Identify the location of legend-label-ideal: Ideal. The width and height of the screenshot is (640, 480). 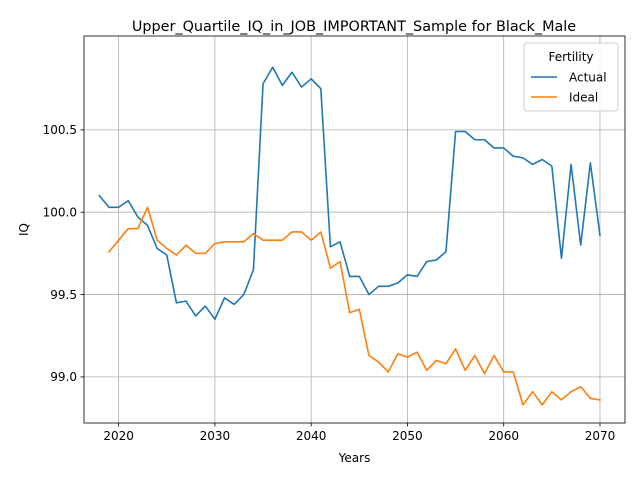
(583, 98).